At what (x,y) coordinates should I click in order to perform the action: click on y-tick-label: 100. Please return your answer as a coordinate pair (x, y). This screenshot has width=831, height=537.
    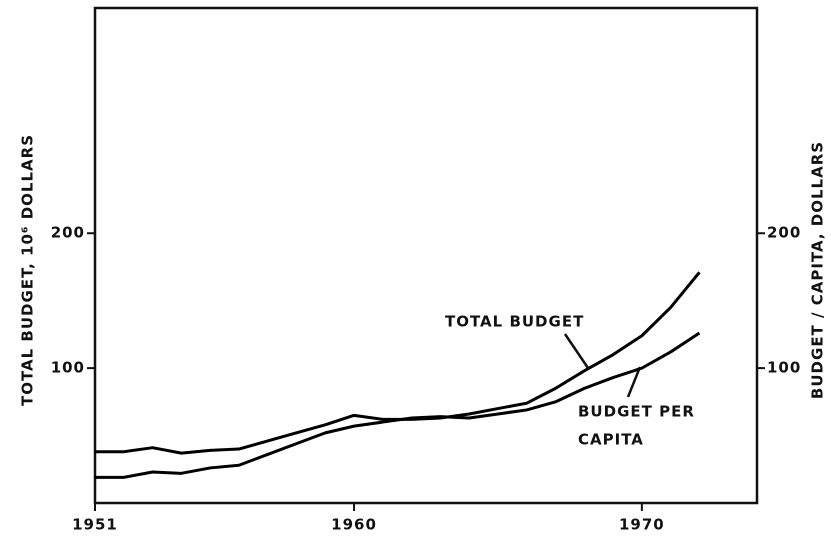
    Looking at the image, I should click on (68, 368).